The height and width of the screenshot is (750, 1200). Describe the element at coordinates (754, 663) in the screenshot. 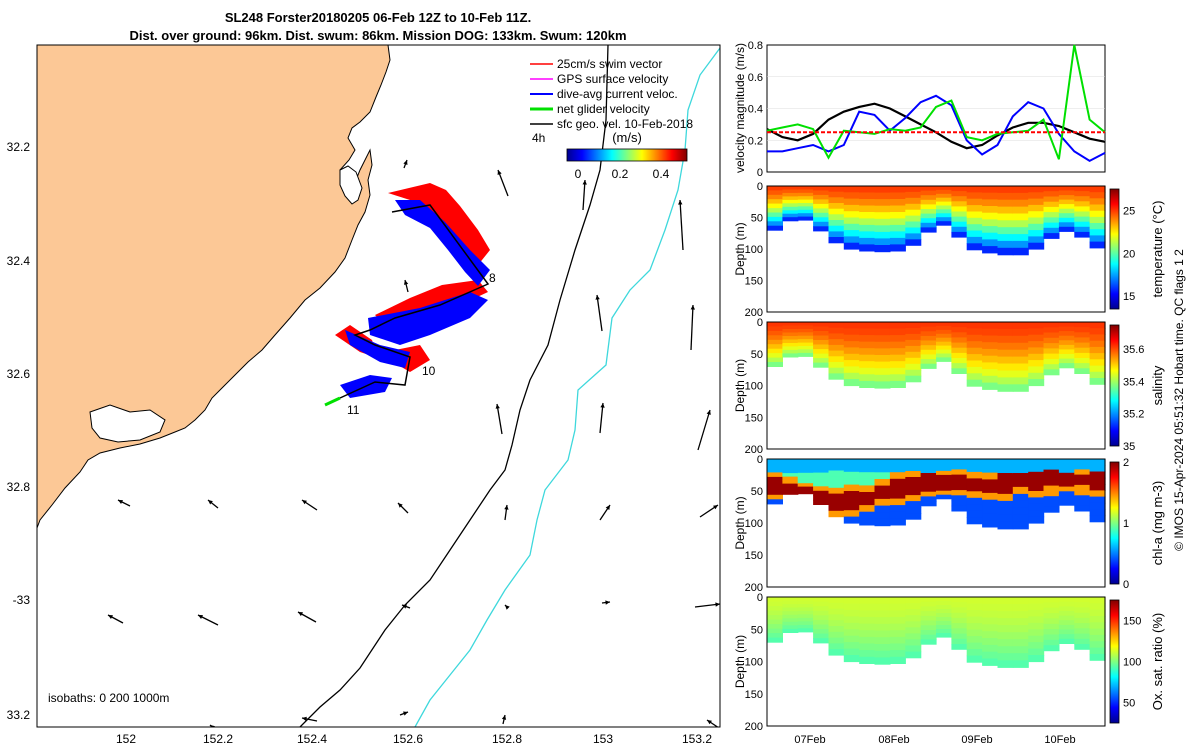

I see `depth-tick-label: 100` at that location.